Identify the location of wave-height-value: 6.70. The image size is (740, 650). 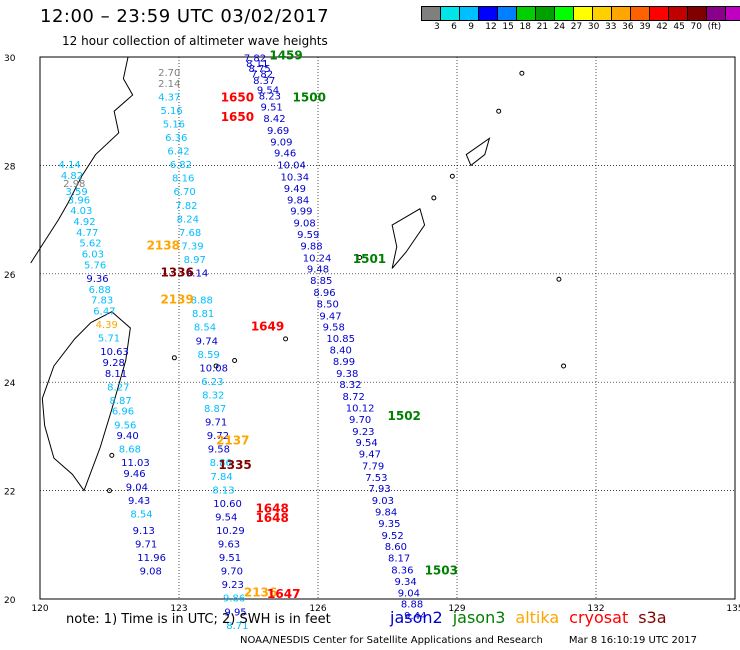
(184, 192).